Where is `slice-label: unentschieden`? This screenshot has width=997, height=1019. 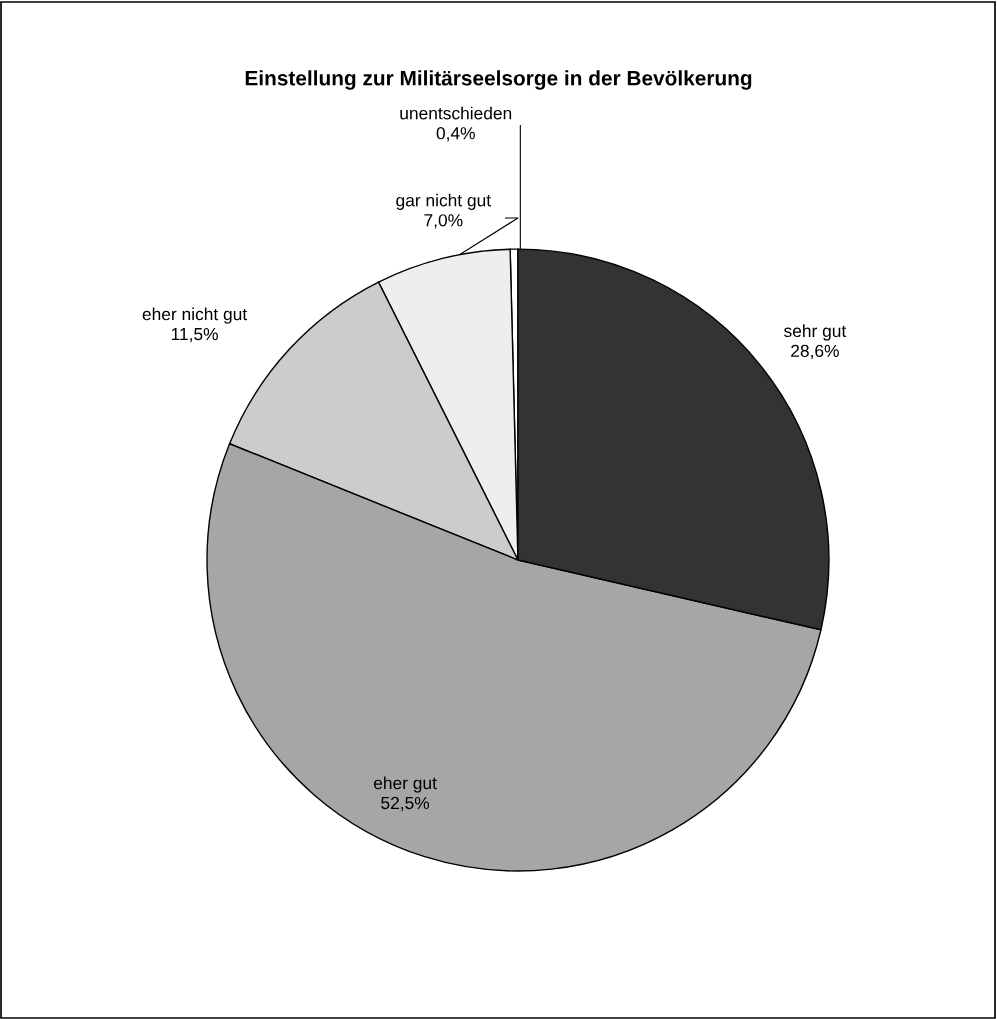 slice-label: unentschieden is located at coordinates (456, 113).